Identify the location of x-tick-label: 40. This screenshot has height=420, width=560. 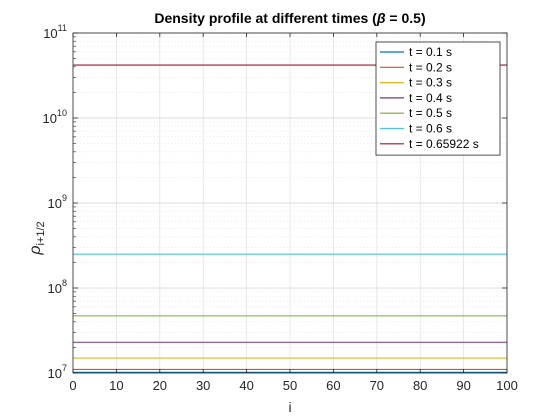
(246, 385).